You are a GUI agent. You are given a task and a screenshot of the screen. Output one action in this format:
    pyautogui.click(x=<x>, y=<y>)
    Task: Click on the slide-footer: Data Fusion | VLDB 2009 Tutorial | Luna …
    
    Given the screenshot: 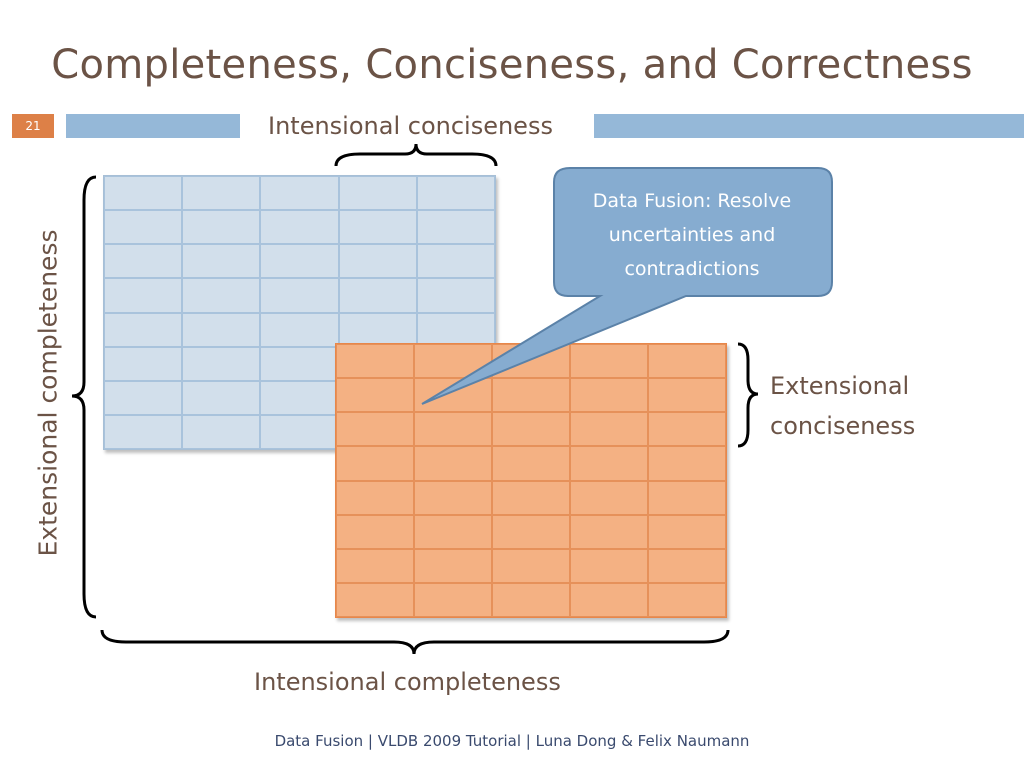 What is the action you would take?
    pyautogui.click(x=512, y=741)
    